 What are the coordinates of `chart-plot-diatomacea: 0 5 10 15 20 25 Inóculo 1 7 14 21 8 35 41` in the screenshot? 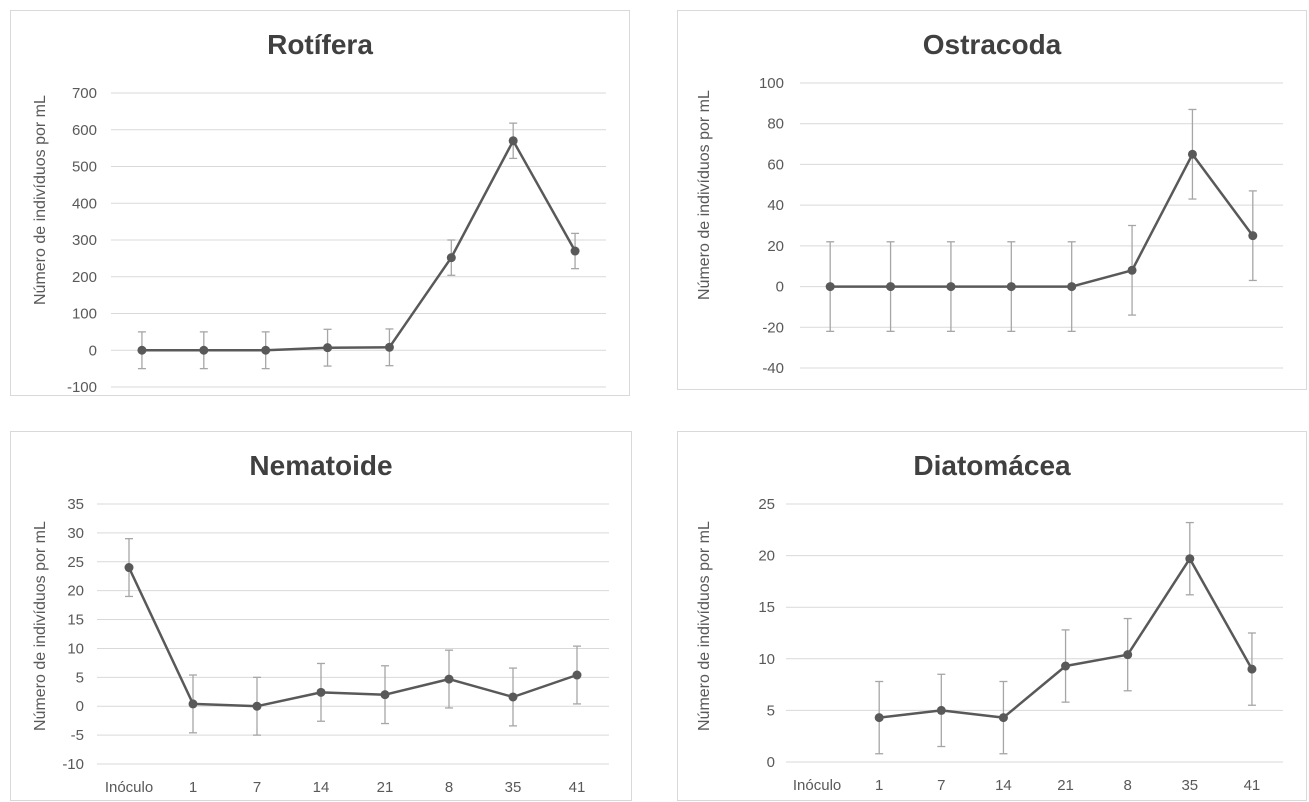 It's located at (1020, 645).